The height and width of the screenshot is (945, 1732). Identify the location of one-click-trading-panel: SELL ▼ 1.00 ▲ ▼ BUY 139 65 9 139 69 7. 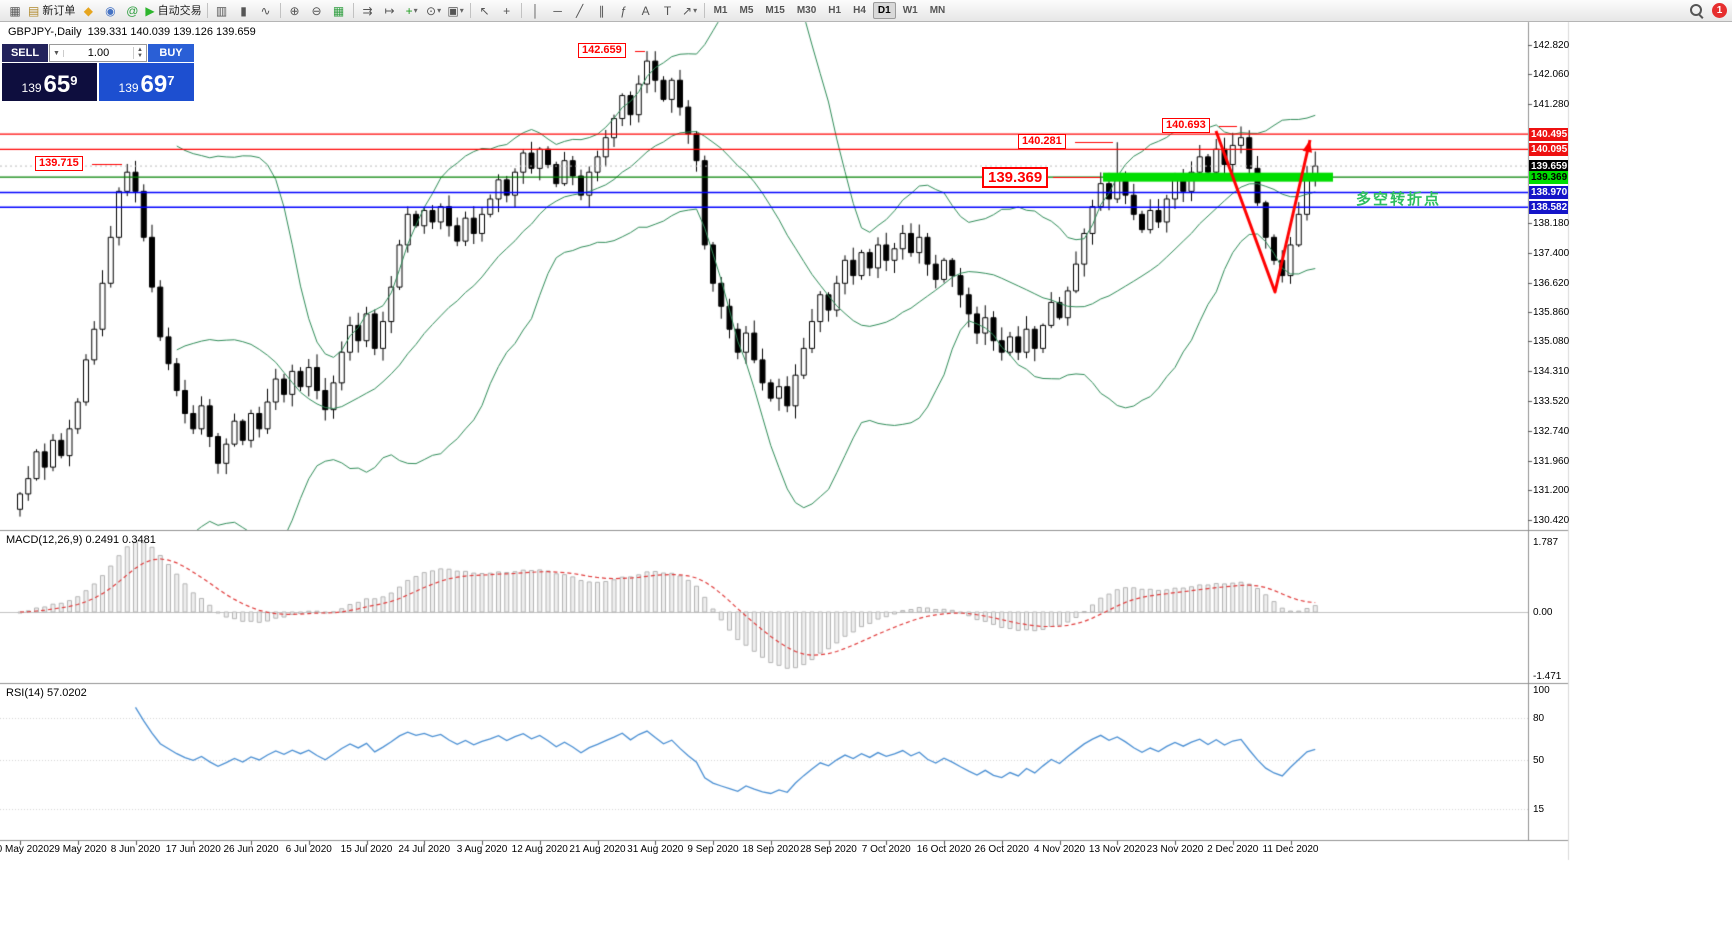
(98, 72).